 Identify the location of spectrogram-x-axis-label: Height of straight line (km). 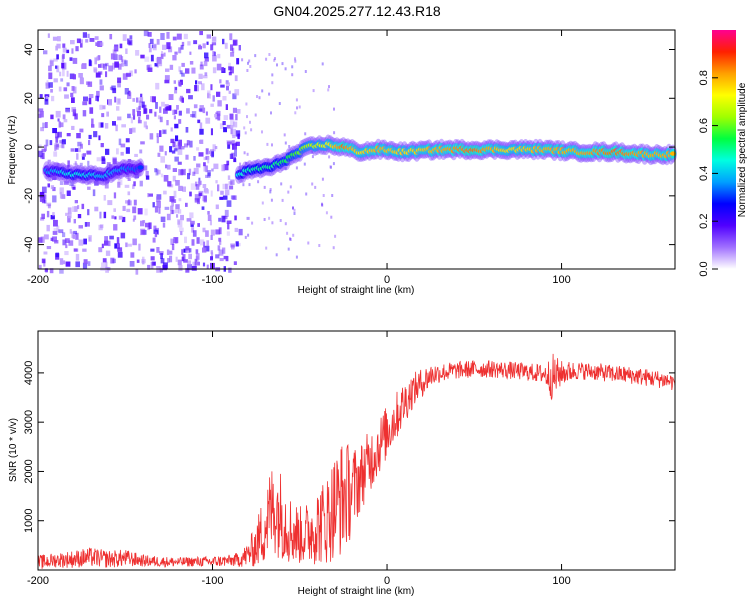
(356, 290).